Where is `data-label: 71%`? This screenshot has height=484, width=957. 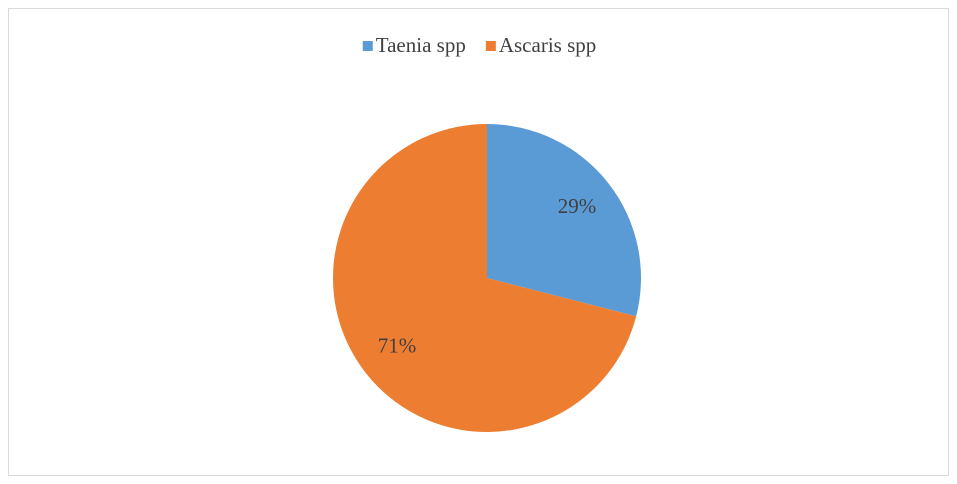
data-label: 71% is located at coordinates (397, 346).